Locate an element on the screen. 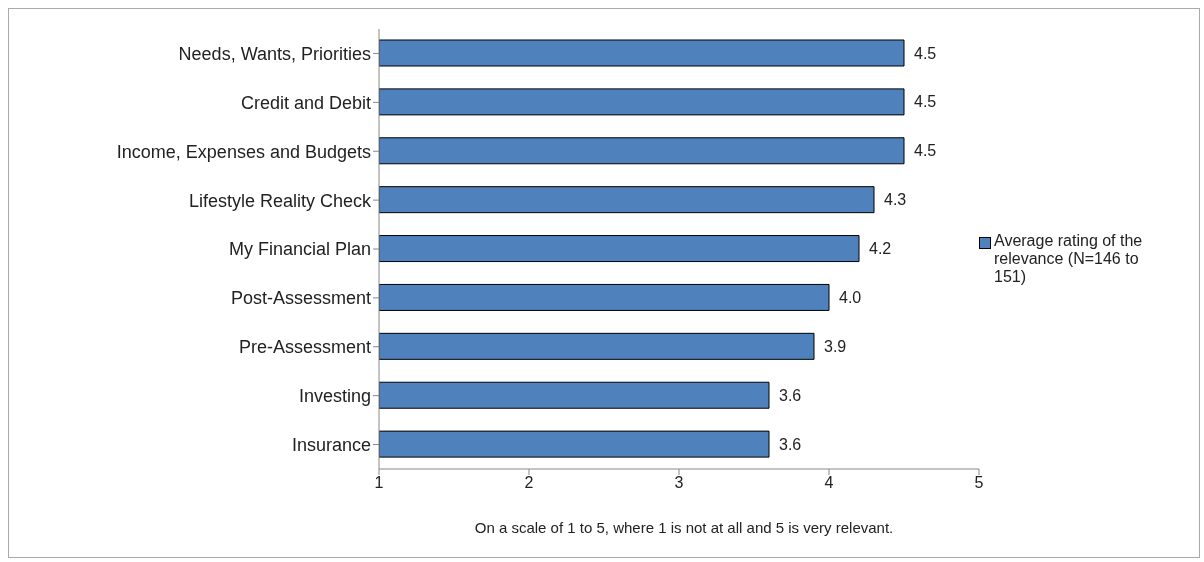 This screenshot has width=1204, height=562. data-label: 4.2 is located at coordinates (880, 249).